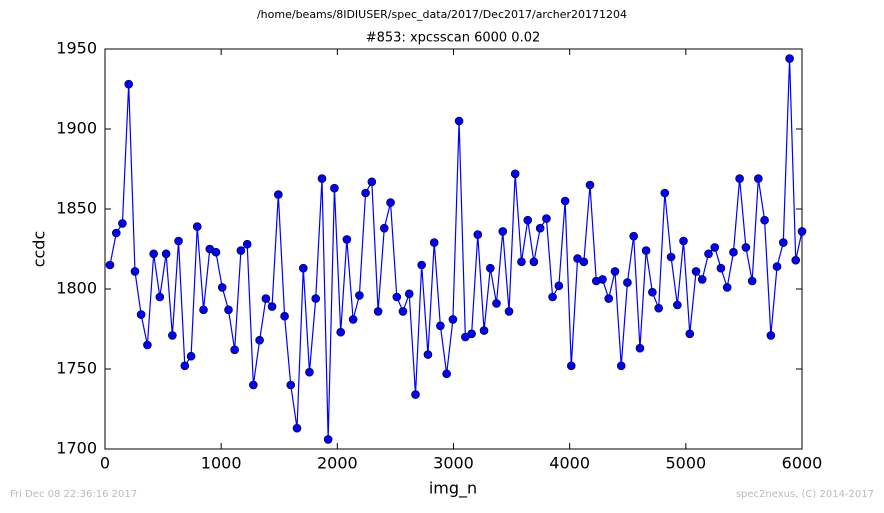 This screenshot has height=513, width=884. Describe the element at coordinates (802, 463) in the screenshot. I see `x-tick-label: 6000` at that location.